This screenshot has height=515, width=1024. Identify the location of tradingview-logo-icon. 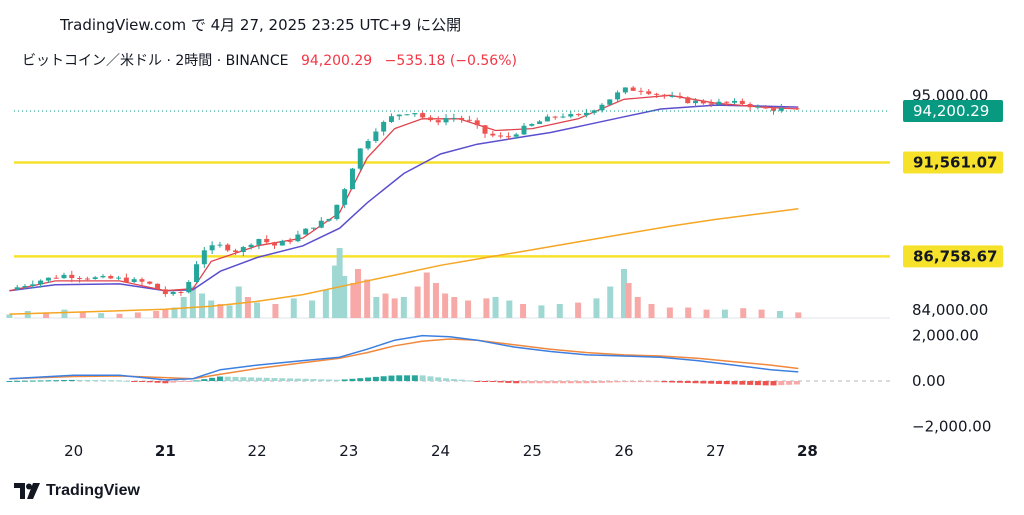
(27, 491).